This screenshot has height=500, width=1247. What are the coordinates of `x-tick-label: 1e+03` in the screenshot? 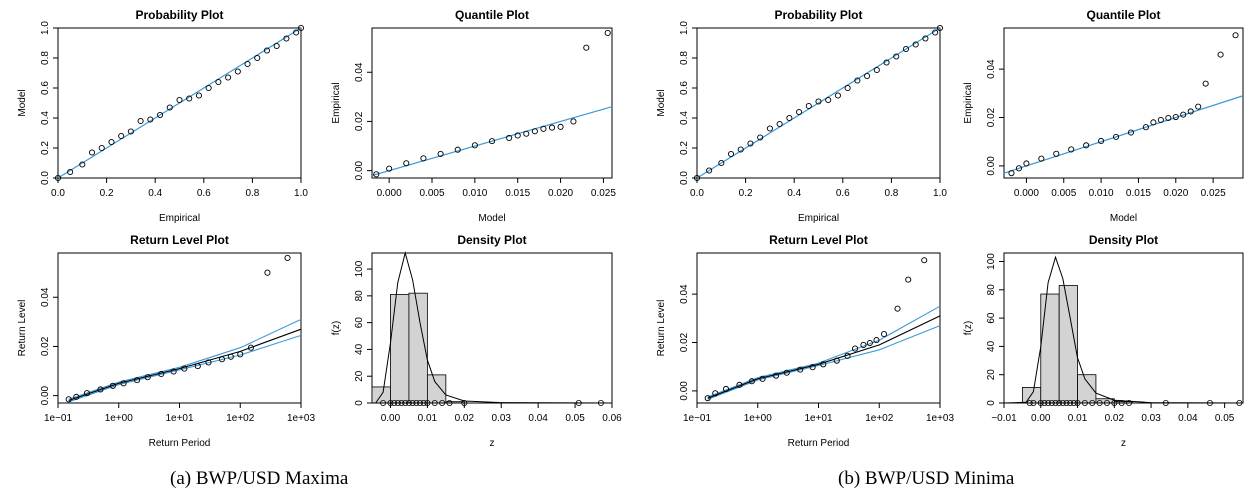 It's located at (301, 418).